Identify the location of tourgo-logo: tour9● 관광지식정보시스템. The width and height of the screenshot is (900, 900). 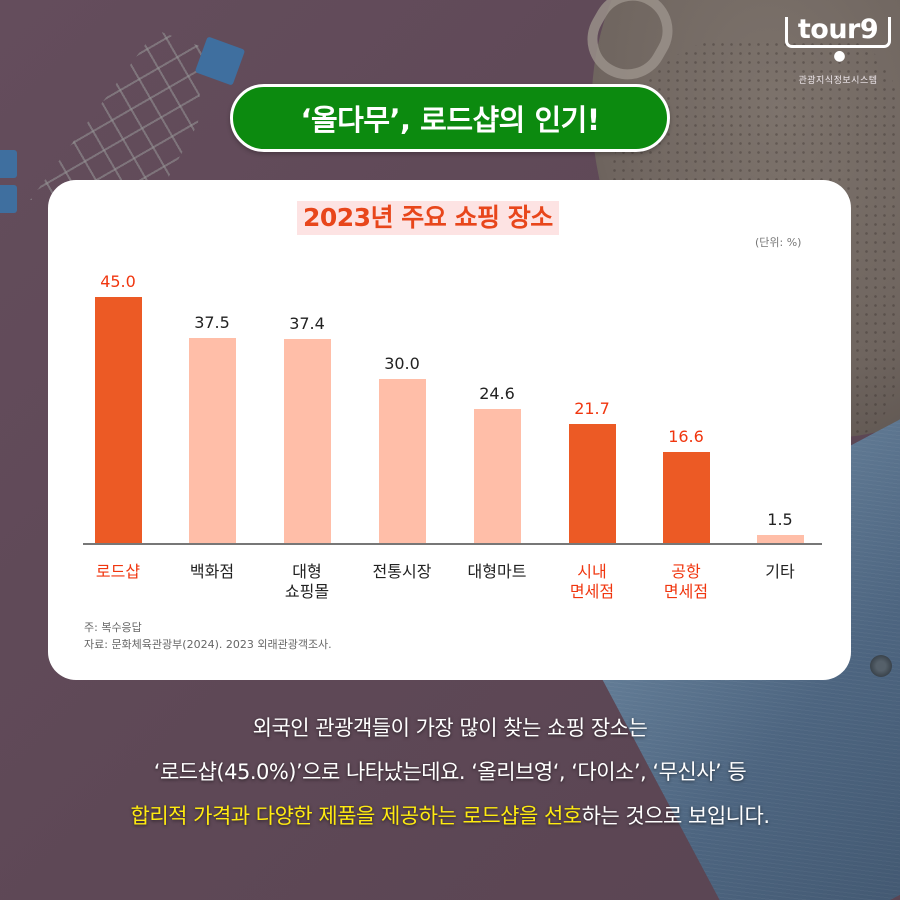
(838, 51).